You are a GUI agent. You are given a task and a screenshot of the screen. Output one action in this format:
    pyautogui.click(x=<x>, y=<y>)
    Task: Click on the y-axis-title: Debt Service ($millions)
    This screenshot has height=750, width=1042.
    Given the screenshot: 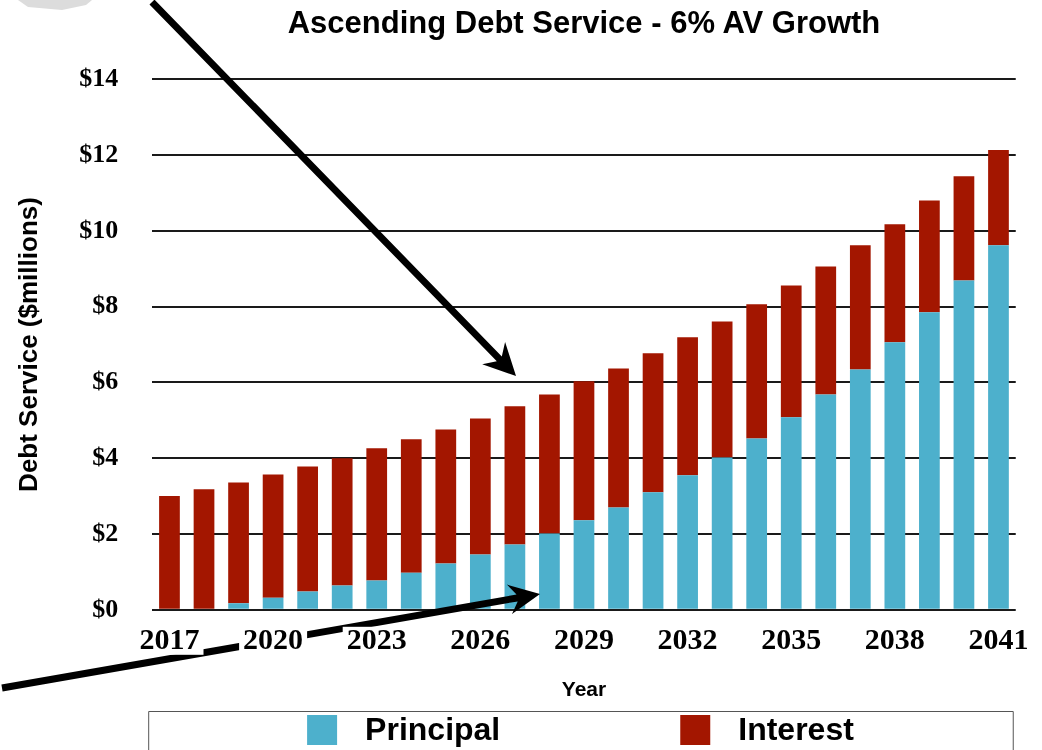 What is the action you would take?
    pyautogui.click(x=27, y=344)
    